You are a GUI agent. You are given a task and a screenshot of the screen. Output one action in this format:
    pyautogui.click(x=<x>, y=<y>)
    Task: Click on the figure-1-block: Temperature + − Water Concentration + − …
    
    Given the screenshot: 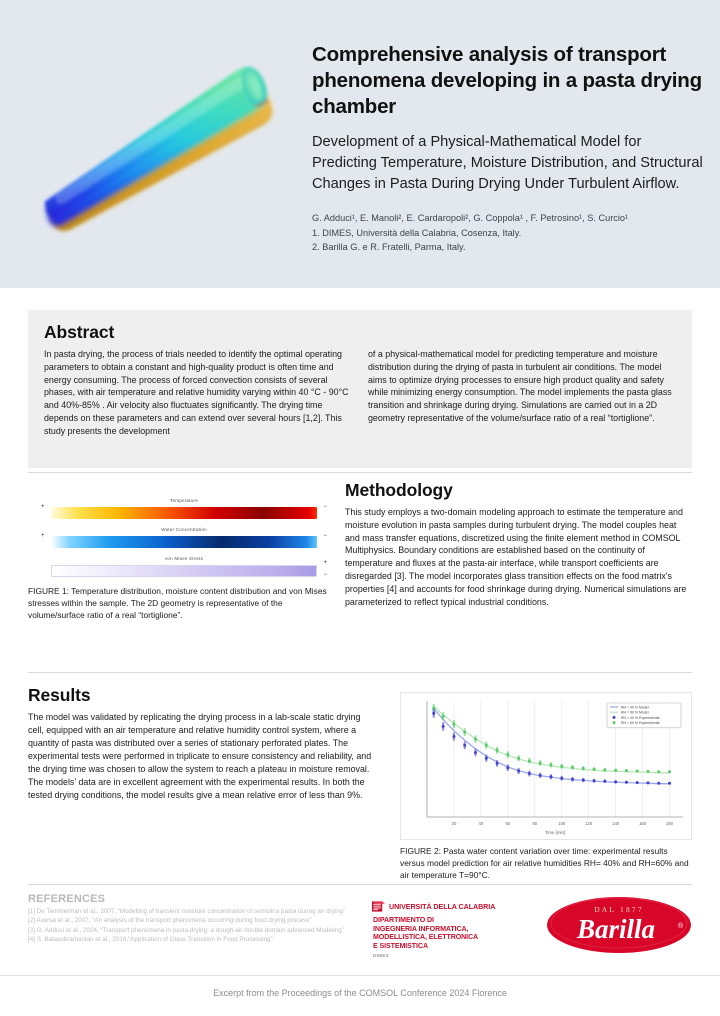 What is the action you would take?
    pyautogui.click(x=184, y=560)
    